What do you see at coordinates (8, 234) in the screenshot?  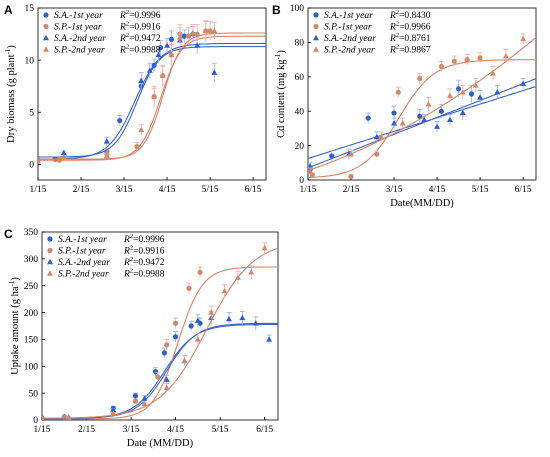 I see `panel-letter-c: C` at bounding box center [8, 234].